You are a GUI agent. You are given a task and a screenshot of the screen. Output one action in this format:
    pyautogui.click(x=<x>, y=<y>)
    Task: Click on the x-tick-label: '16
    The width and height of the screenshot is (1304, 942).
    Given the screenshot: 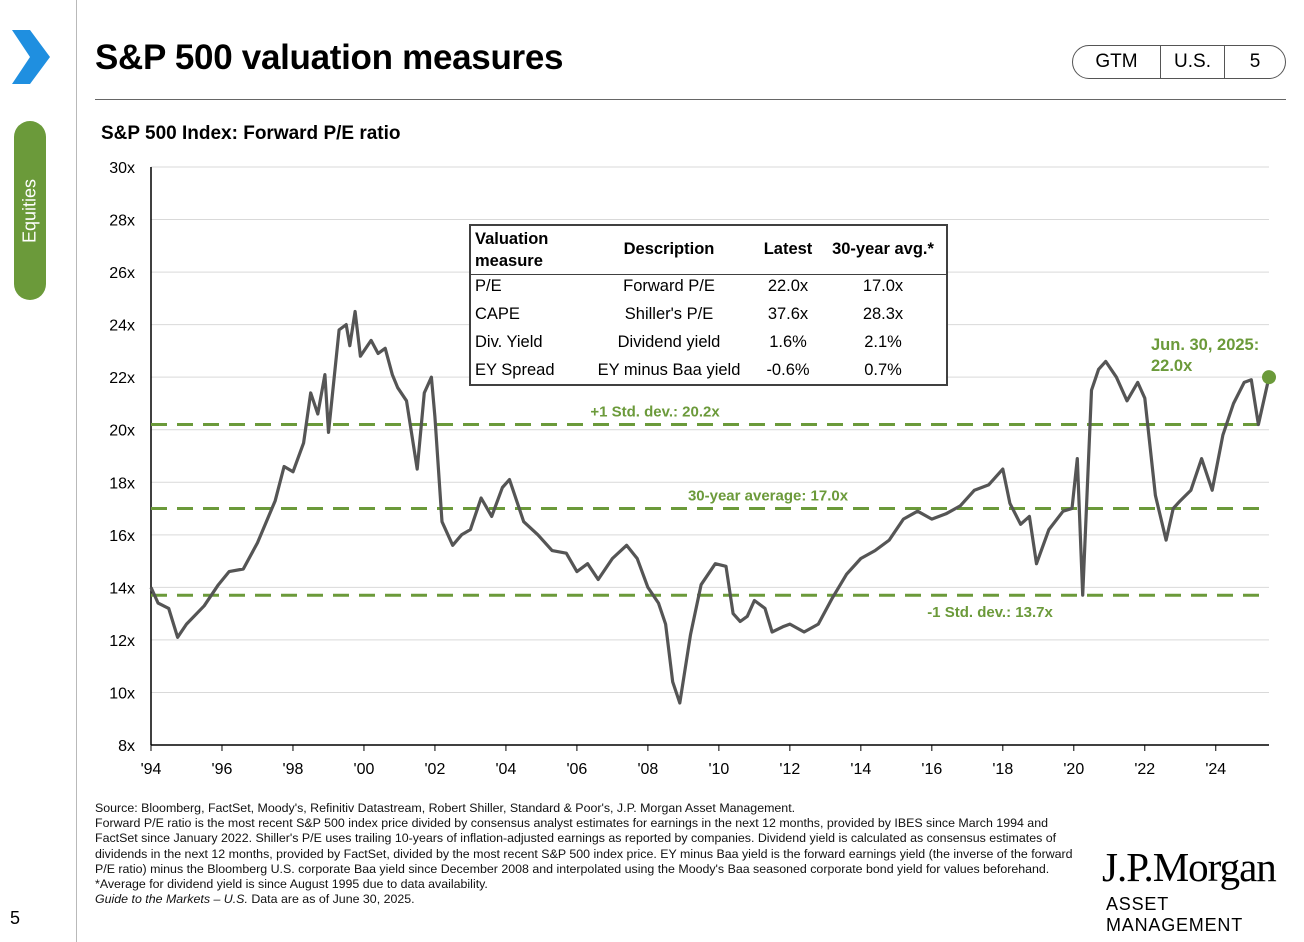 What is the action you would take?
    pyautogui.click(x=931, y=769)
    